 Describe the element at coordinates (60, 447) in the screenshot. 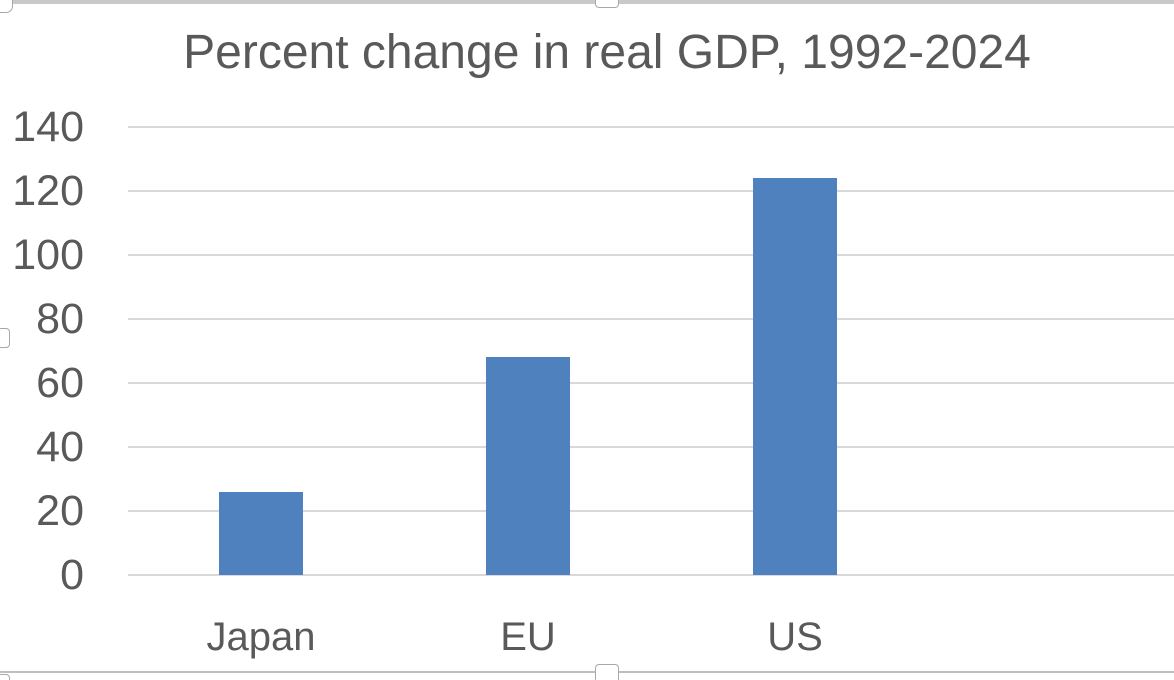

I see `y-axis-tick-label: 40` at that location.